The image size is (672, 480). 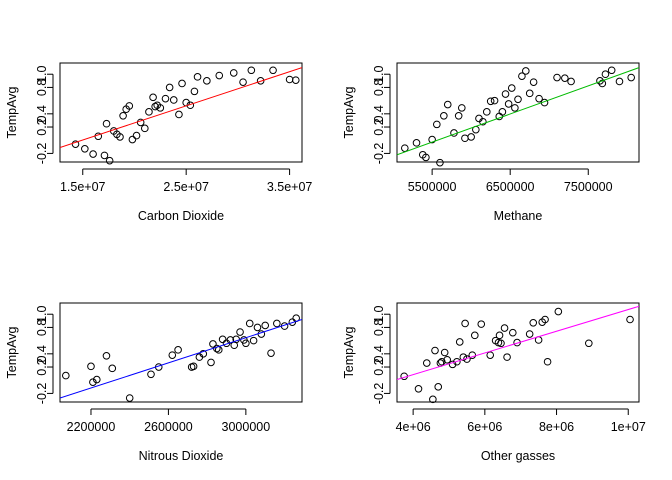 I want to click on y-tick-label: -0.2, so click(x=379, y=154).